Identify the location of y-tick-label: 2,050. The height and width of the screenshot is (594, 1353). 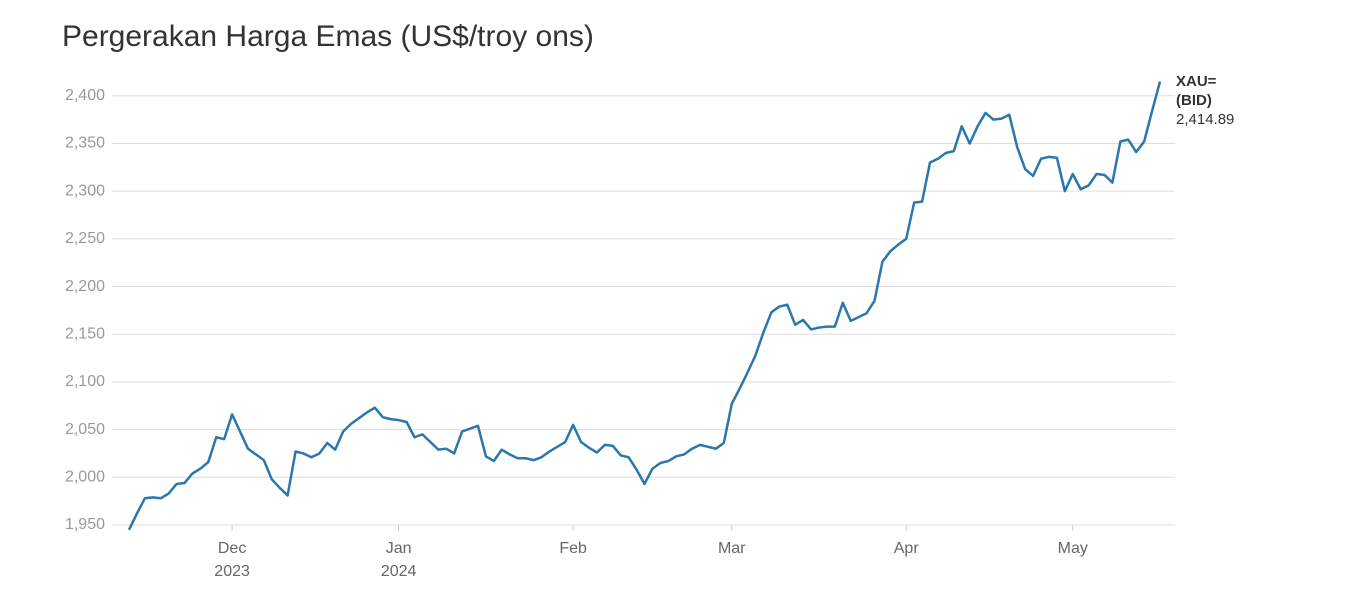
(85, 429).